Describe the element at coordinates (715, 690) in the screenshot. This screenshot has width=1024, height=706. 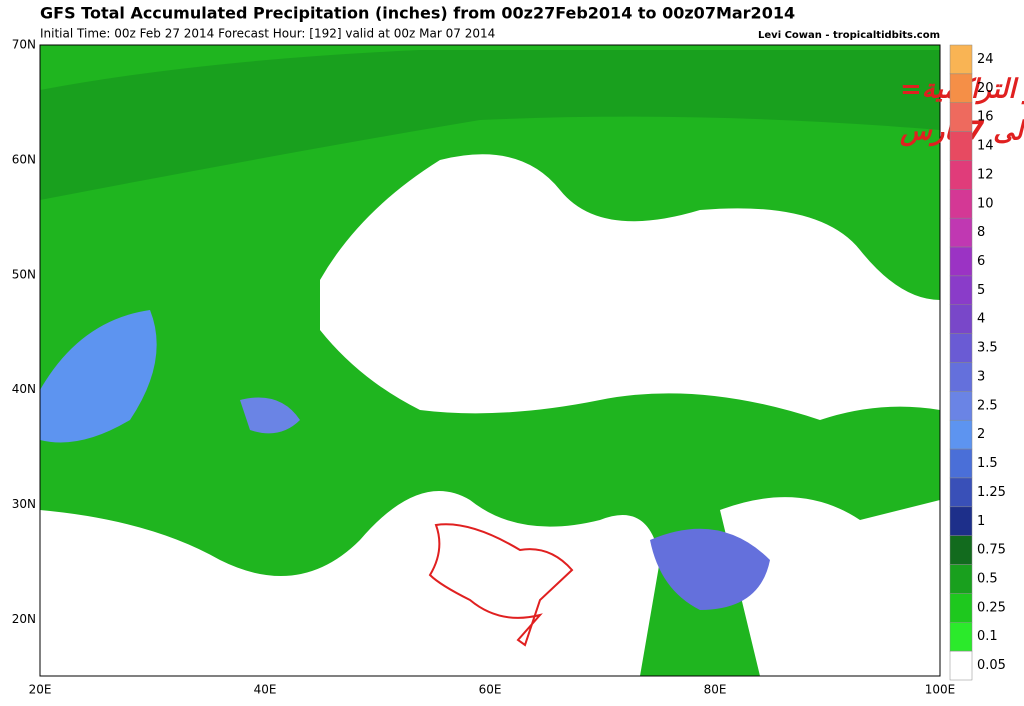
I see `lon-label: 80E` at that location.